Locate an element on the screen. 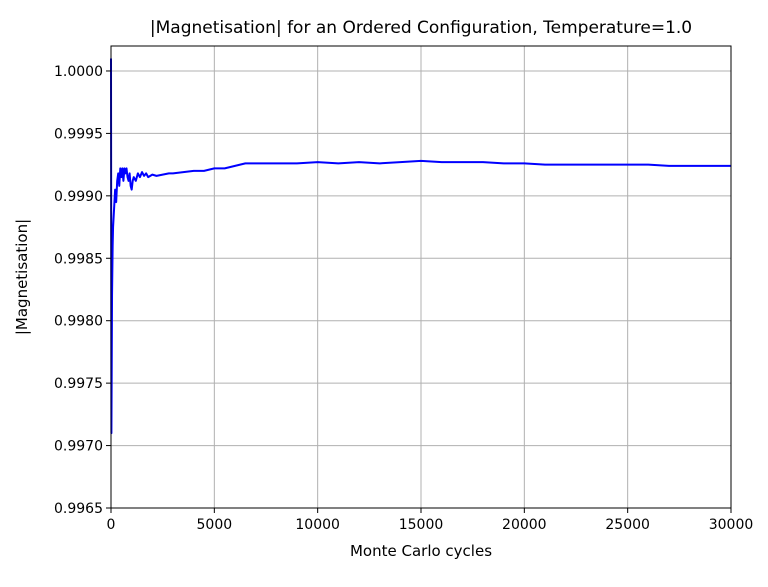  x-tick-label: 25000 is located at coordinates (627, 525).